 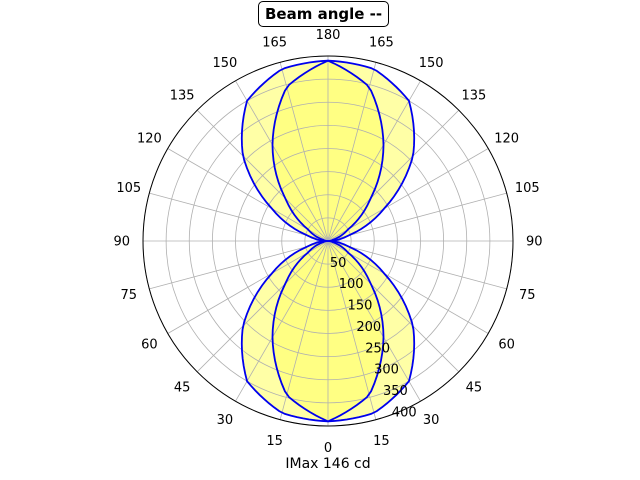 I want to click on radial-tick-label: 200, so click(x=368, y=327).